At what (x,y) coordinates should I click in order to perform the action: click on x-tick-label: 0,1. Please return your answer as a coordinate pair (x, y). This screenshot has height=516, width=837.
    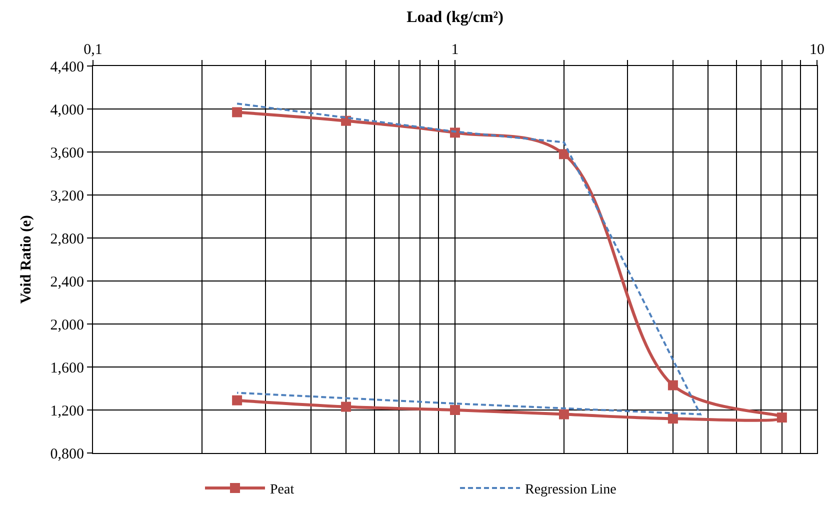
    Looking at the image, I should click on (93, 50).